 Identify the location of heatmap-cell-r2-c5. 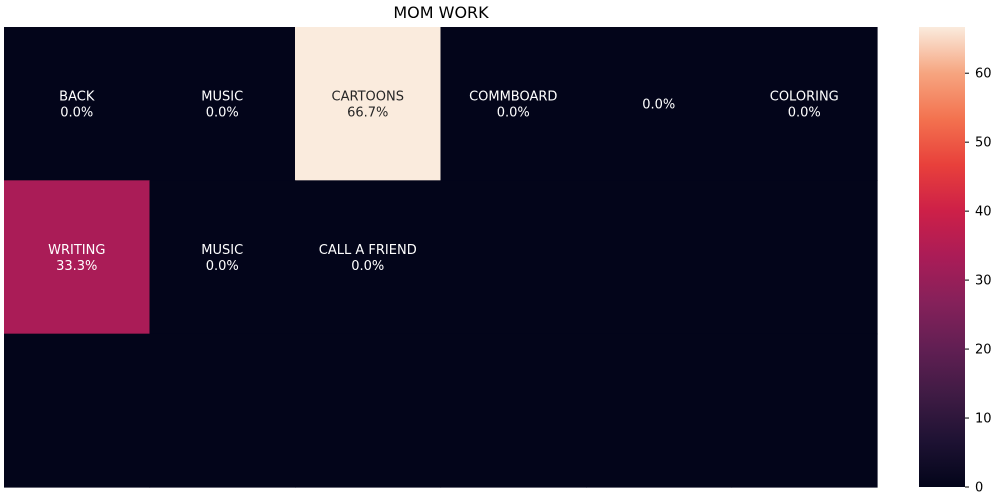
(804, 410).